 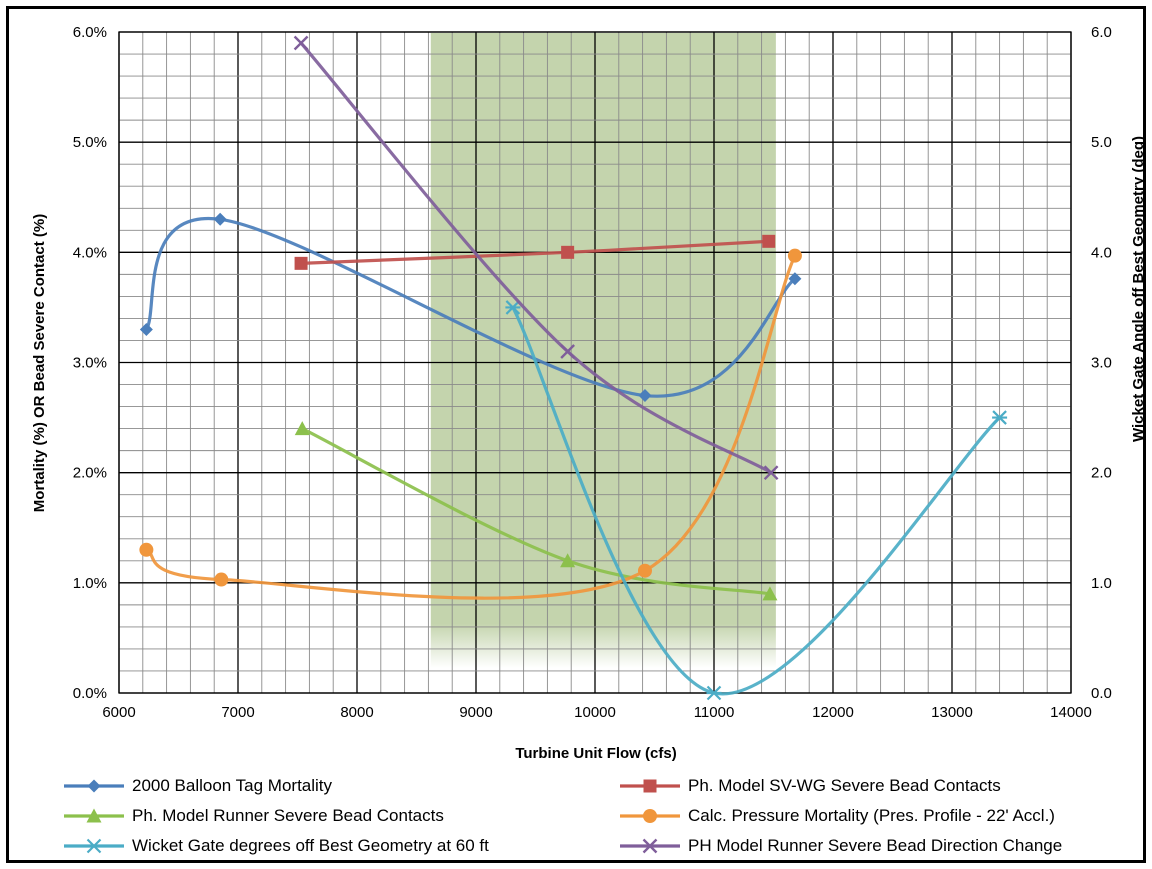 I want to click on y2-tick-label: 6.0, so click(x=1101, y=32).